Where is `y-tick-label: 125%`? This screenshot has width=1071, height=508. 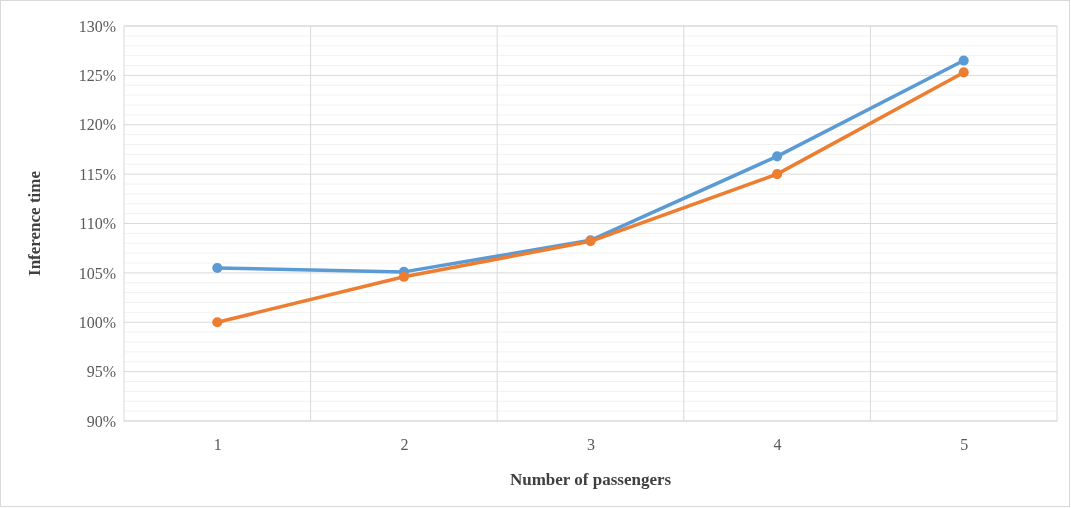 y-tick-label: 125% is located at coordinates (97, 75).